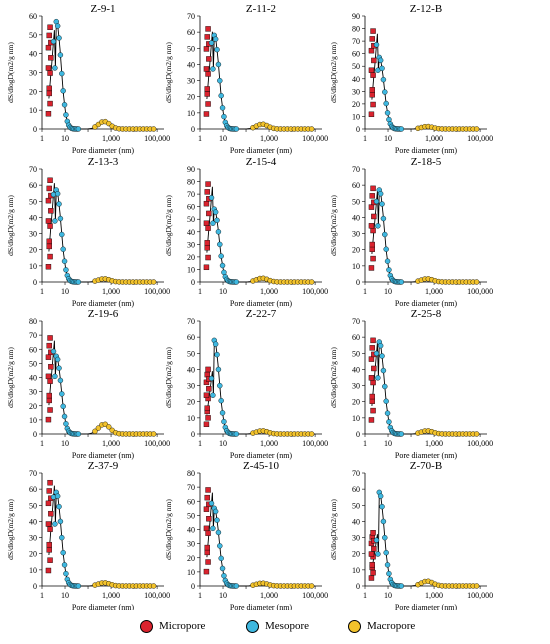 This screenshot has height=644, width=550. What do you see at coordinates (261, 162) in the screenshot?
I see `chart-title: Z-15-4` at bounding box center [261, 162].